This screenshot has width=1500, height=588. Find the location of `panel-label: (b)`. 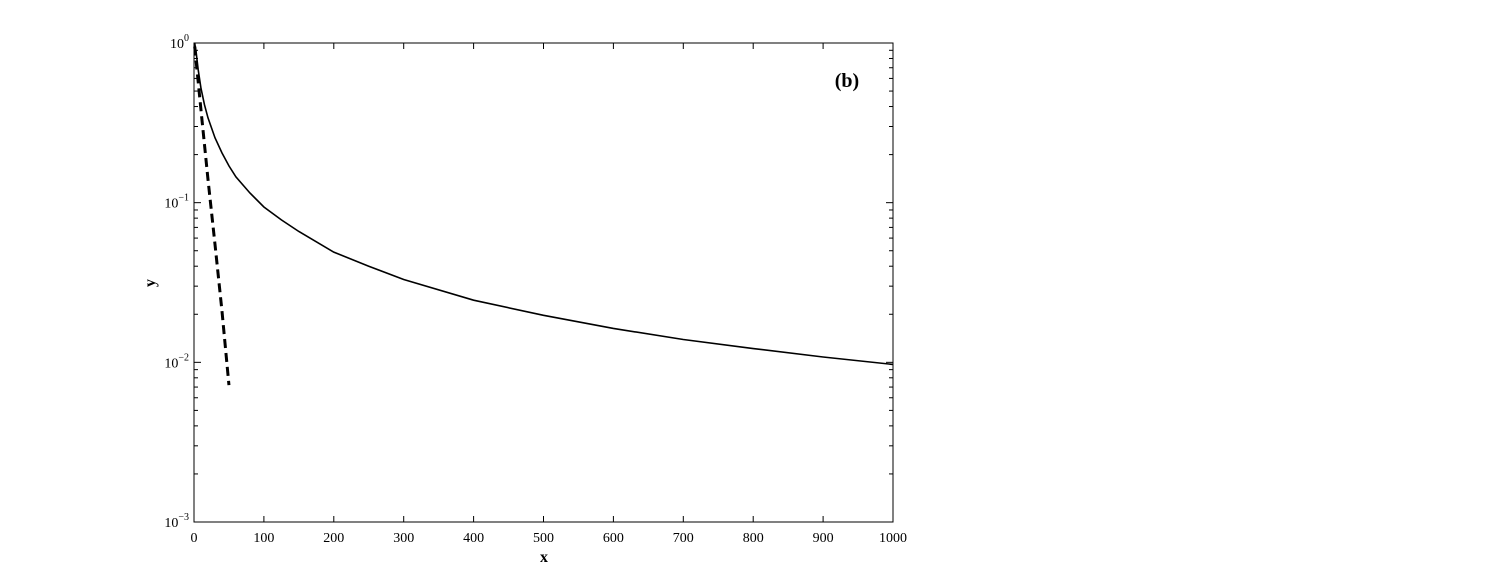

panel-label: (b) is located at coordinates (847, 81).